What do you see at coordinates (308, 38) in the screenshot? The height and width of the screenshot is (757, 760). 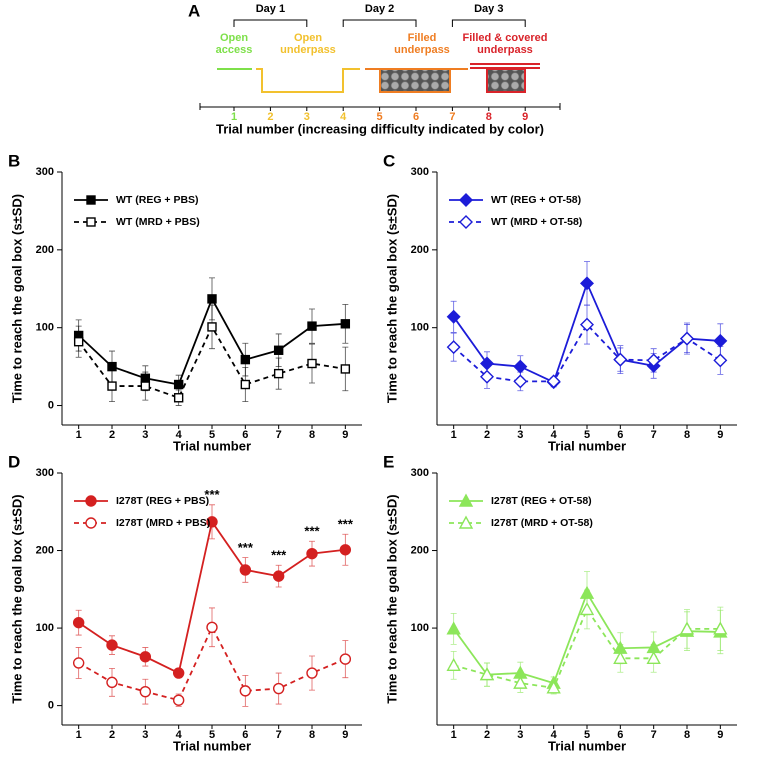 I see `stage-label: Open` at bounding box center [308, 38].